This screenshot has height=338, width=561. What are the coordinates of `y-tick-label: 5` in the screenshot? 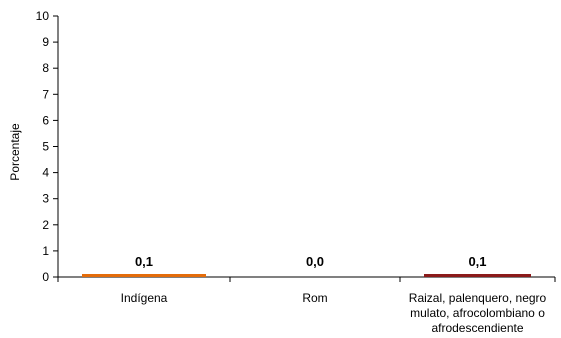 It's located at (45, 147).